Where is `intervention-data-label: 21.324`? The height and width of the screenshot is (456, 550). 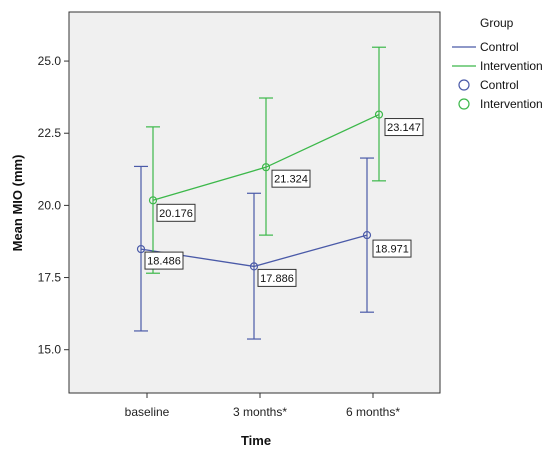
intervention-data-label: 21.324 is located at coordinates (291, 180).